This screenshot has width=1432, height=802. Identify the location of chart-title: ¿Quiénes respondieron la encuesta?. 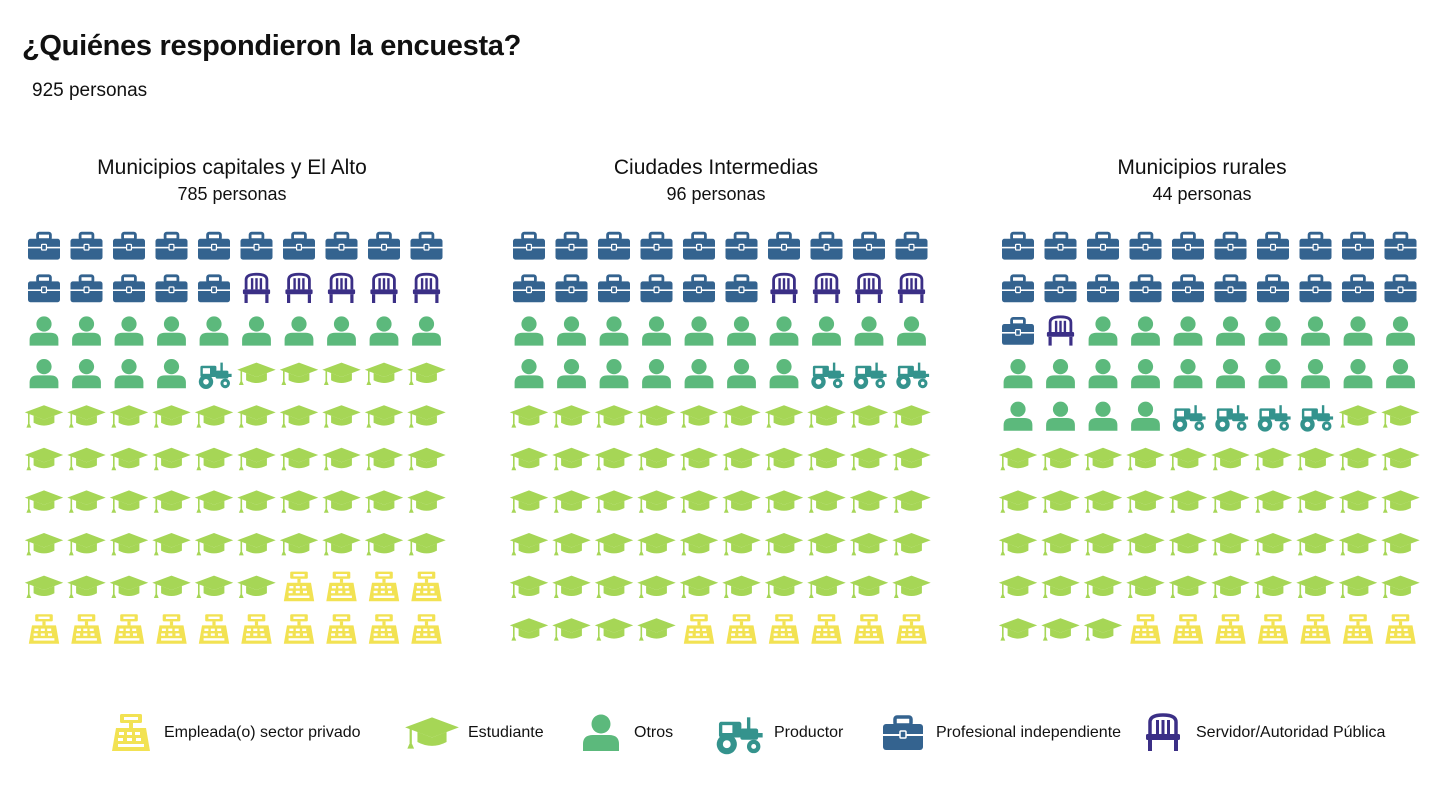
(272, 46).